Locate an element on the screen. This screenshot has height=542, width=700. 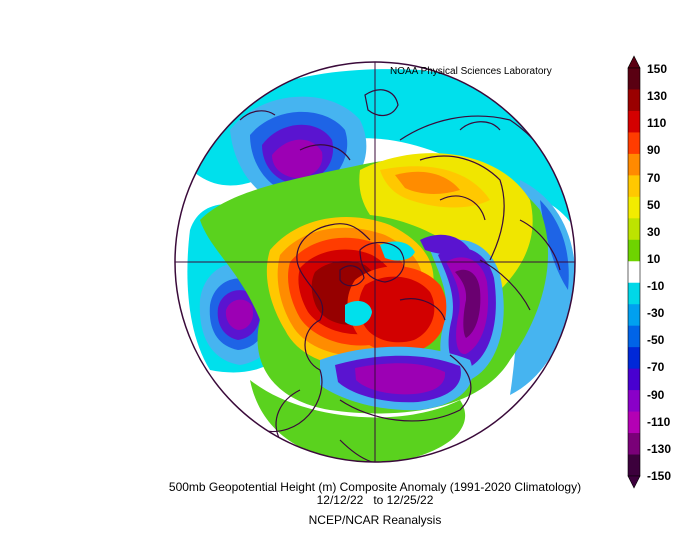
colorbar-label: -30 is located at coordinates (656, 313).